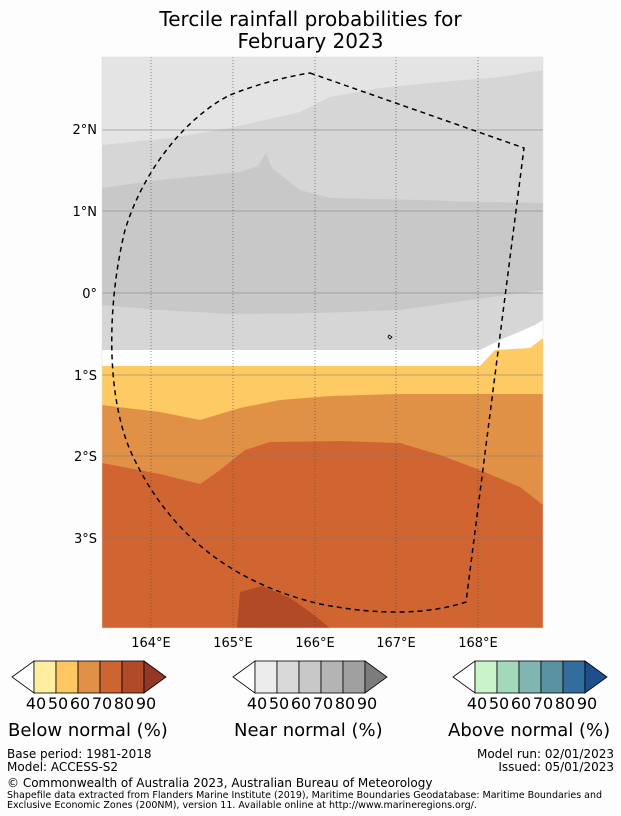 The width and height of the screenshot is (621, 816). Describe the element at coordinates (310, 19) in the screenshot. I see `title-line-1: Tercile rainfall probabilities for` at that location.